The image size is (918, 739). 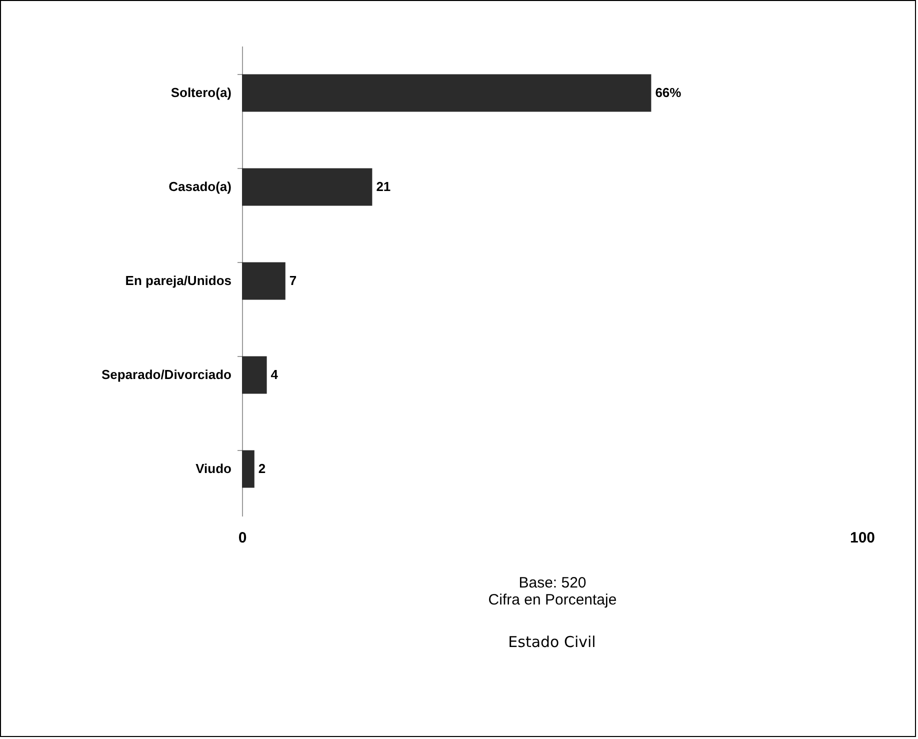 What do you see at coordinates (552, 642) in the screenshot?
I see `text: Estado Civil` at bounding box center [552, 642].